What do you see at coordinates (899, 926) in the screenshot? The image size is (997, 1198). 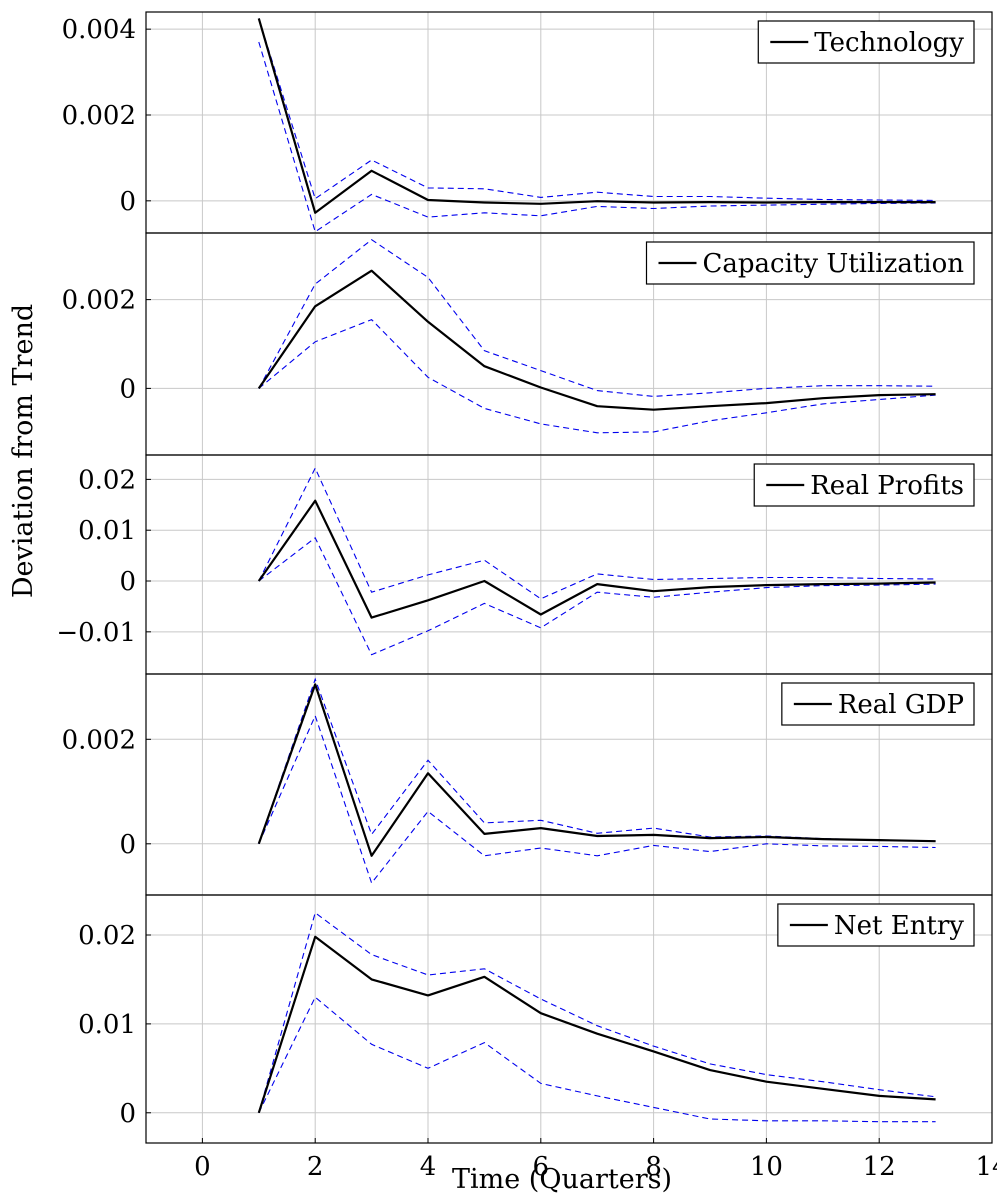 I see `legend-label: Net Entry` at bounding box center [899, 926].